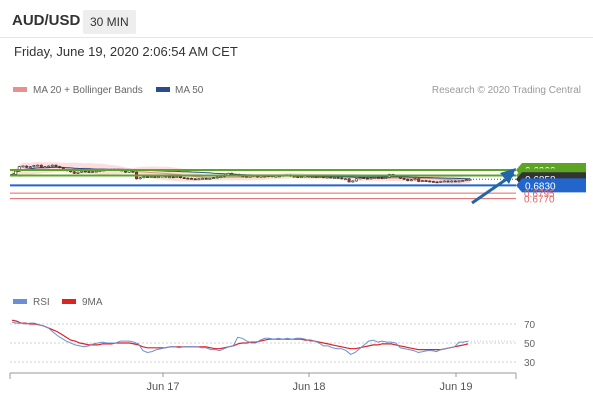 The height and width of the screenshot is (413, 593). I want to click on time-axis-label: Jun 17, so click(162, 387).